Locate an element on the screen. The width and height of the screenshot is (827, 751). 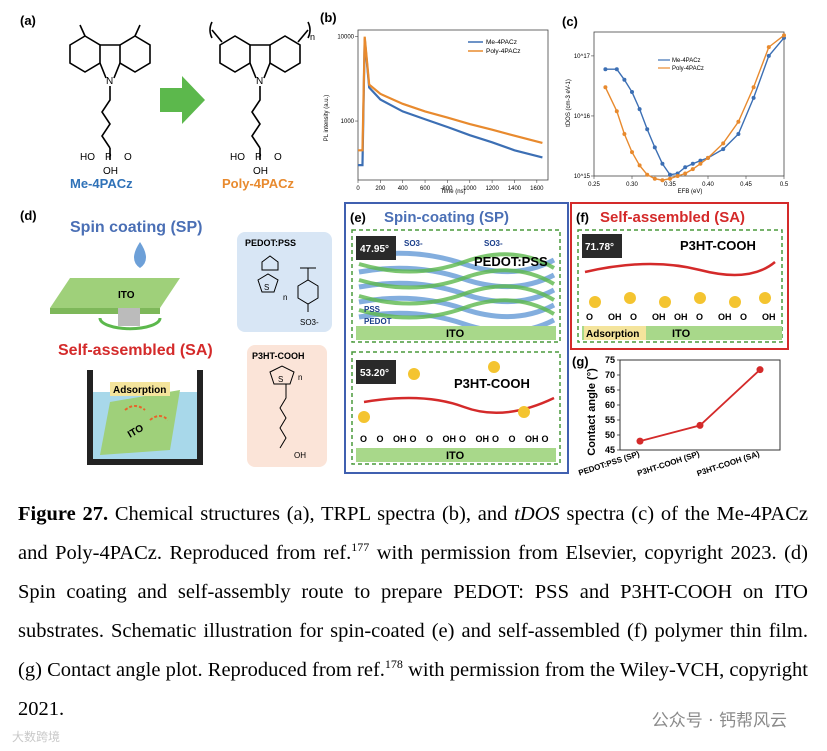
contact-angle-image-e1 is located at coordinates (376, 248).